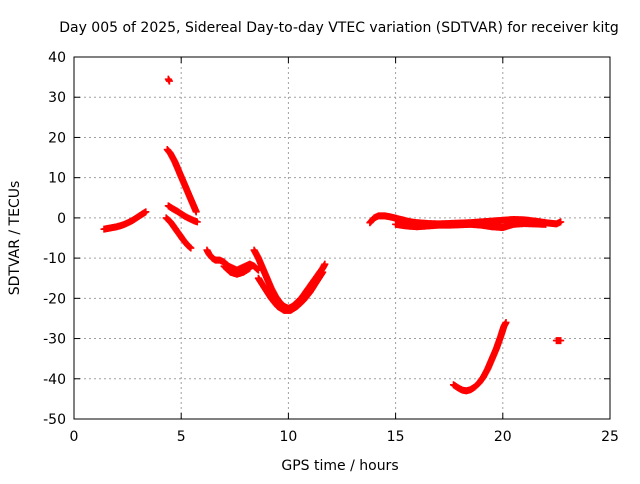  Describe the element at coordinates (54, 259) in the screenshot. I see `y-tick-label: -10` at that location.